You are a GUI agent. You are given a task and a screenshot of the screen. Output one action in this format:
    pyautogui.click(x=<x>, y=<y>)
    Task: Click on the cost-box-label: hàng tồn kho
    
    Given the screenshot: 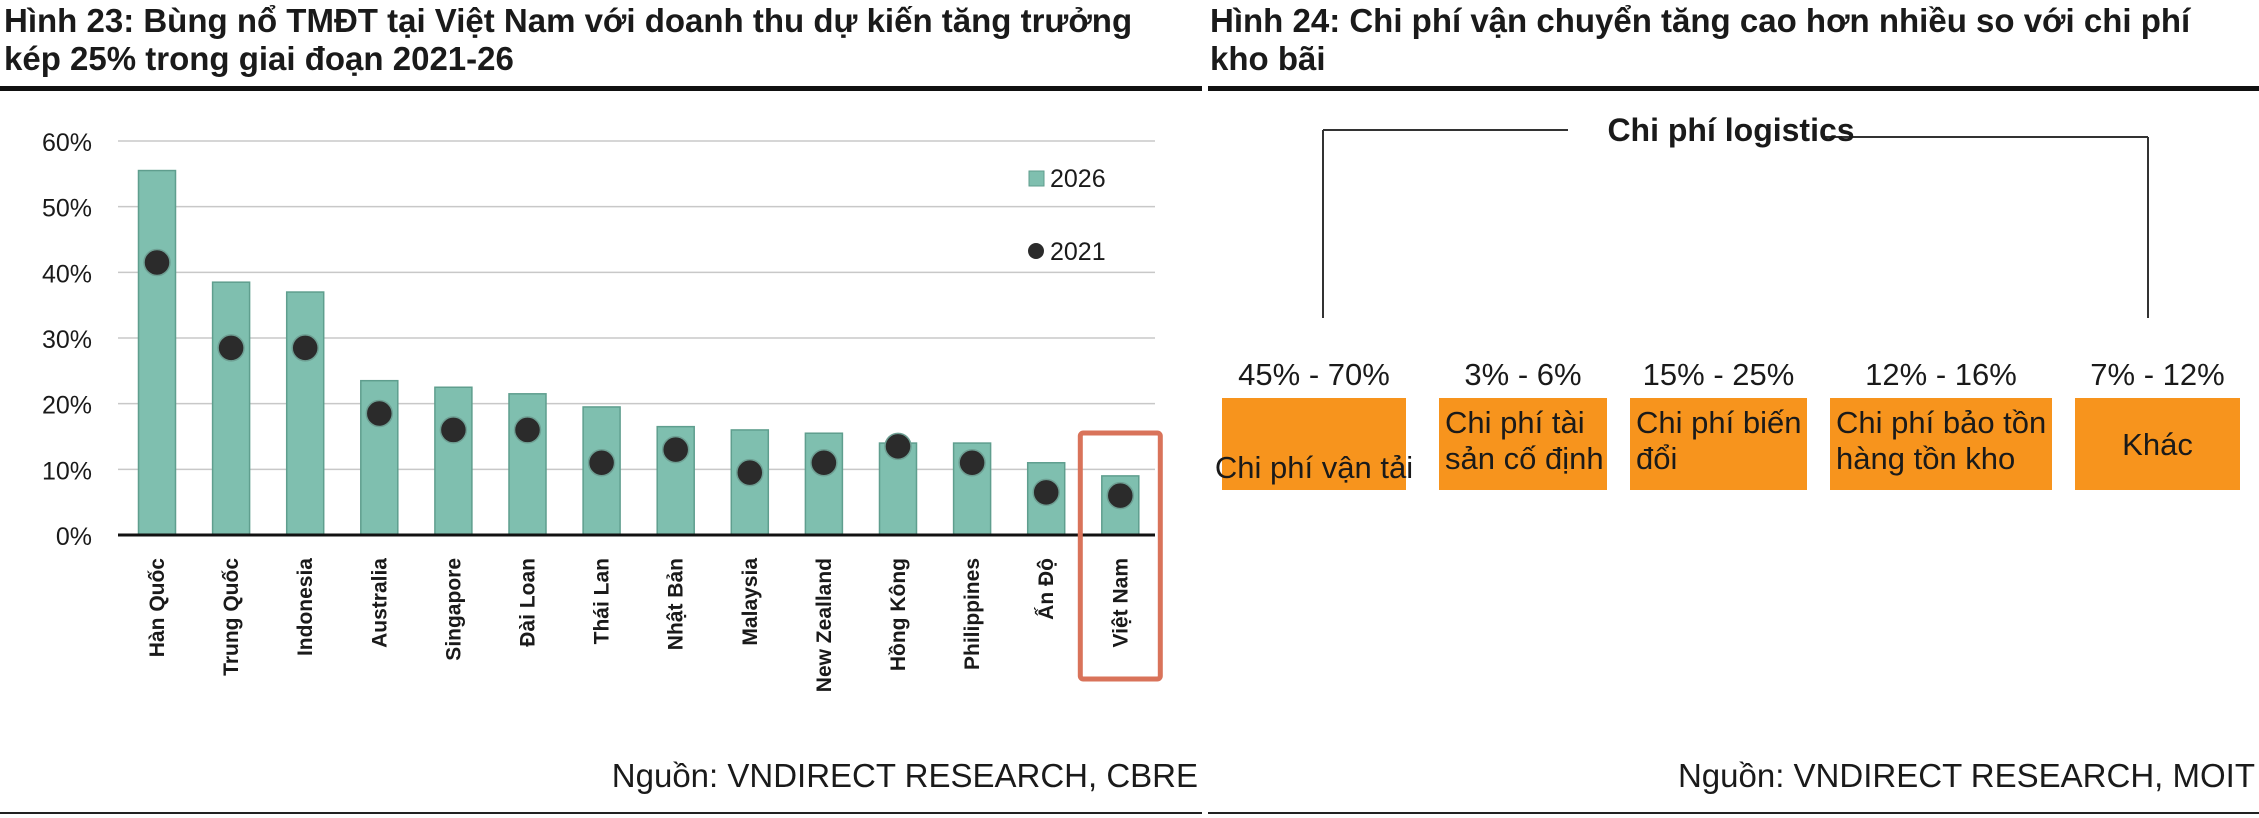 What is the action you would take?
    pyautogui.click(x=1925, y=458)
    